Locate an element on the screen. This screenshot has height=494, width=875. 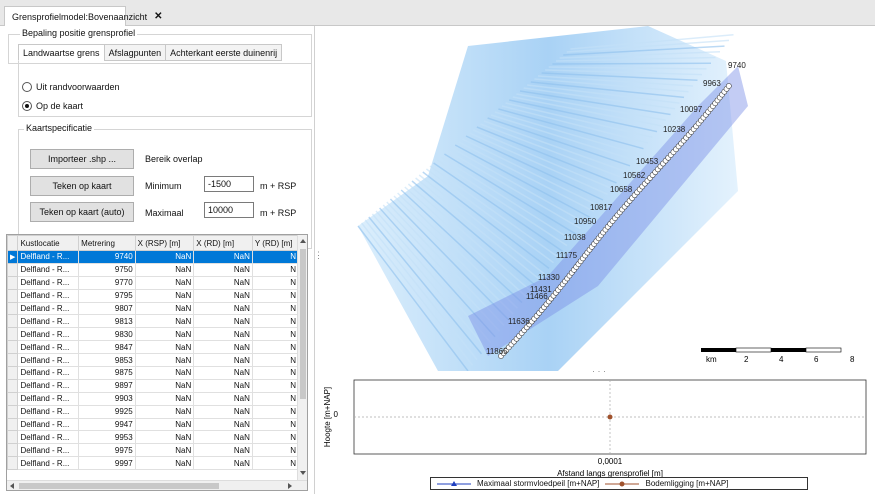
radio-op-de-kaart: Op de kaart is located at coordinates (52, 106).